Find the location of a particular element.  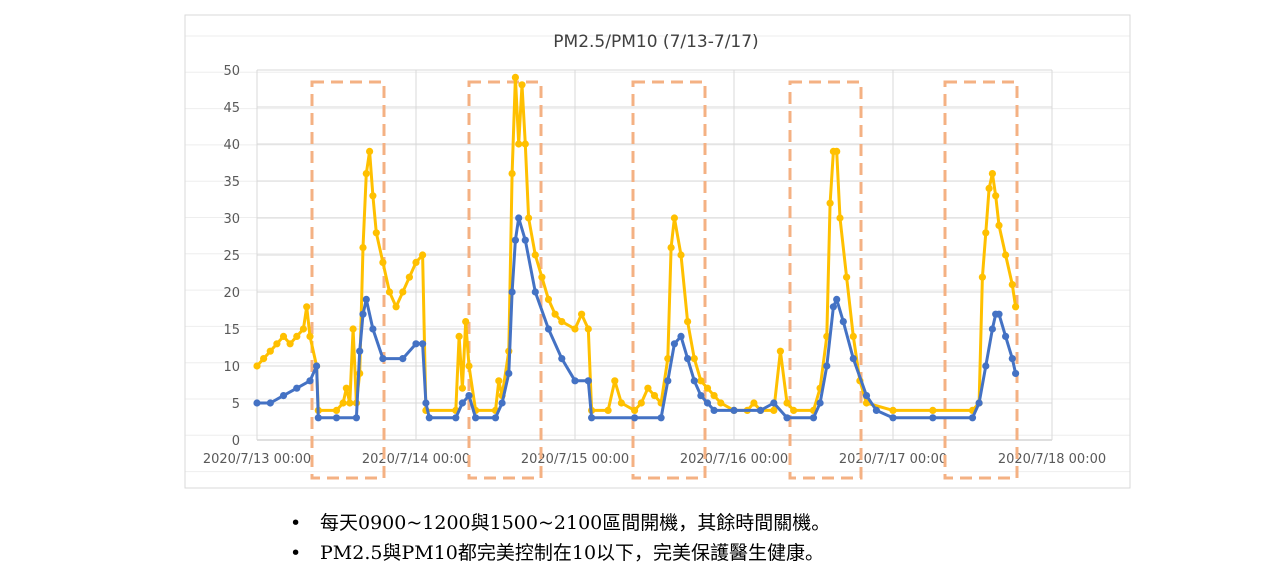

y-tick-label: 50 is located at coordinates (231, 71).